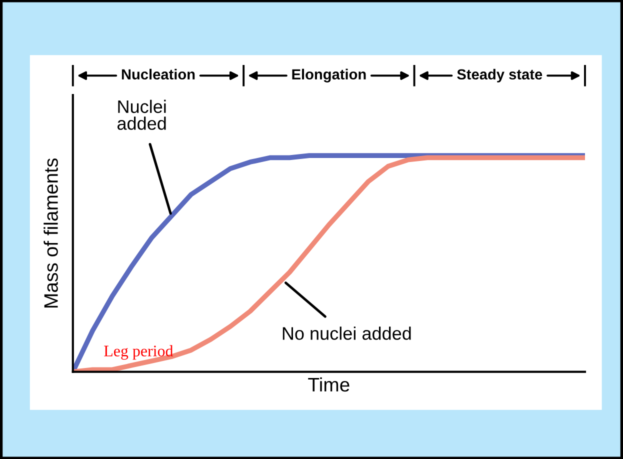 This screenshot has height=459, width=623. Describe the element at coordinates (158, 74) in the screenshot. I see `text: Nucleation` at that location.